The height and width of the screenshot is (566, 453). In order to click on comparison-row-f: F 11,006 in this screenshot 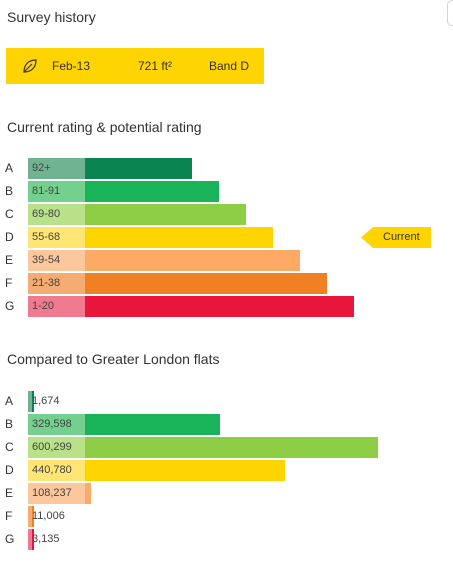, I will do `click(226, 516)`.